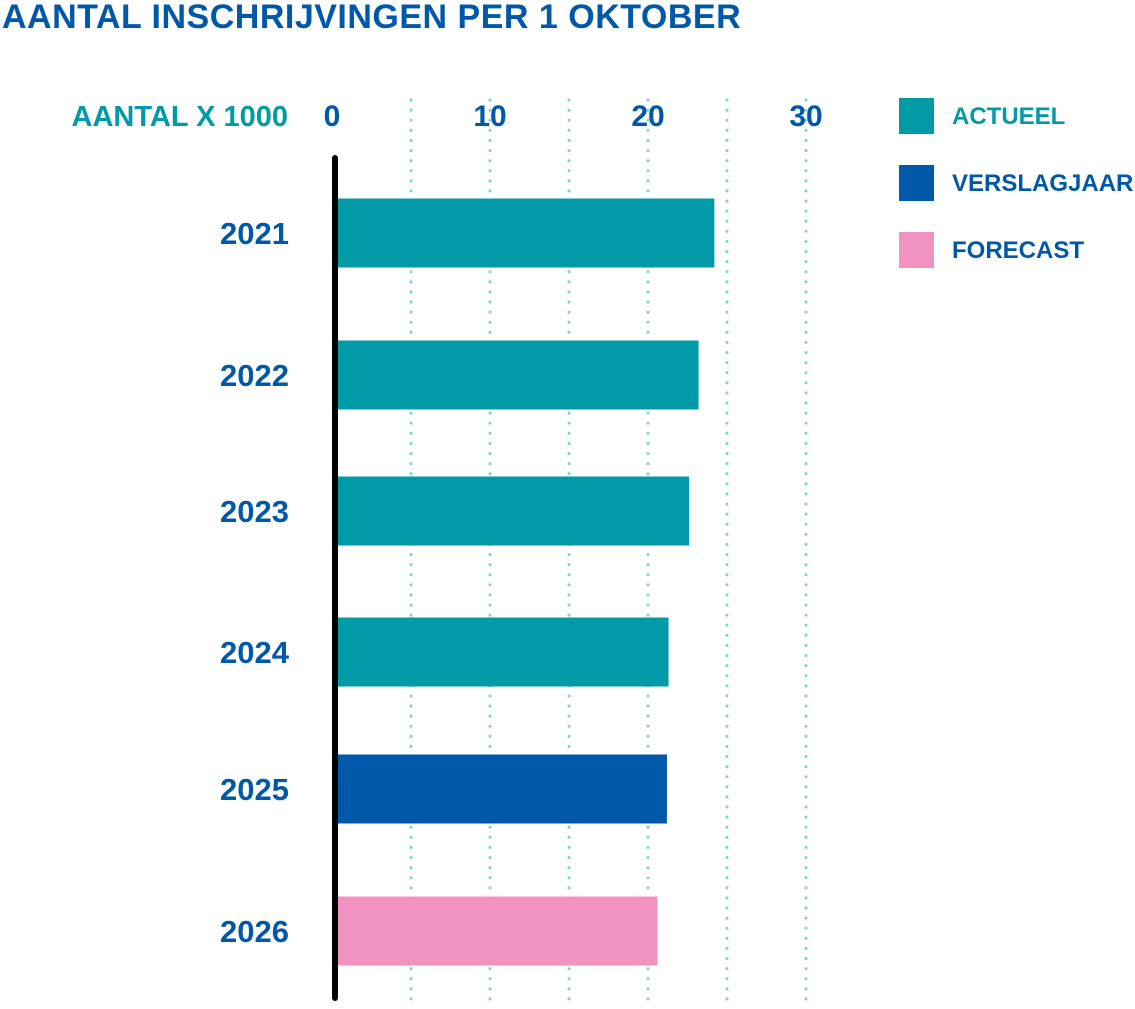  What do you see at coordinates (1018, 250) in the screenshot?
I see `legend-label: FORECAST` at bounding box center [1018, 250].